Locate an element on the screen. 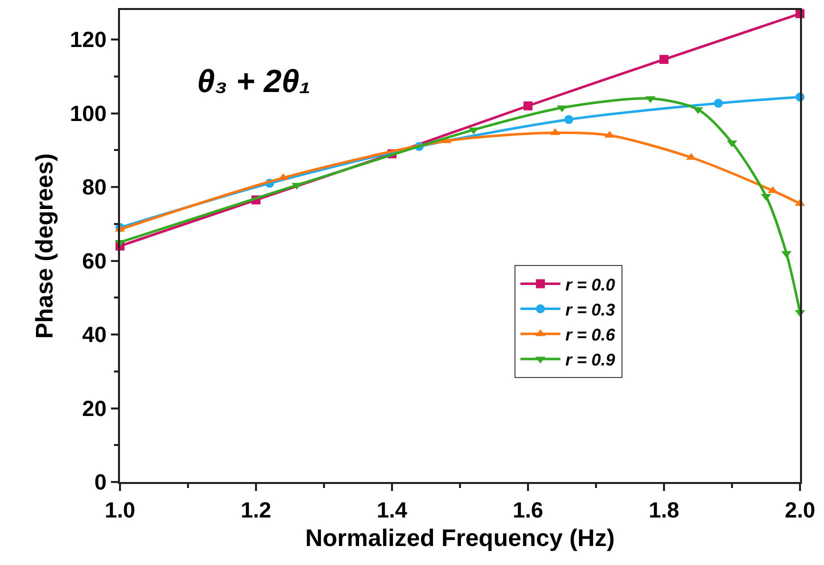 The width and height of the screenshot is (824, 565). x-tick-label: 2.0 is located at coordinates (800, 509).